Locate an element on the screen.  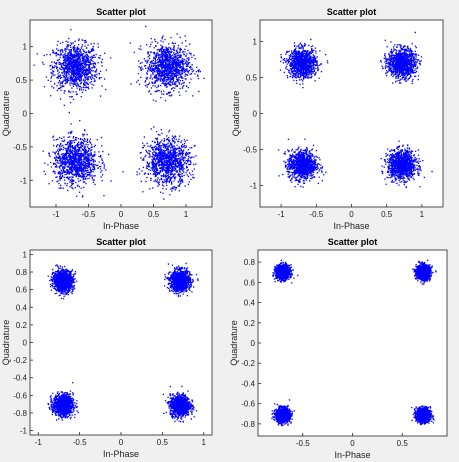
y-axis-ticks: -1 -0.8 -0.6 -0.4 -0.2 0 0.2 0.4 0.6 0.8 1 is located at coordinates (23, 343).